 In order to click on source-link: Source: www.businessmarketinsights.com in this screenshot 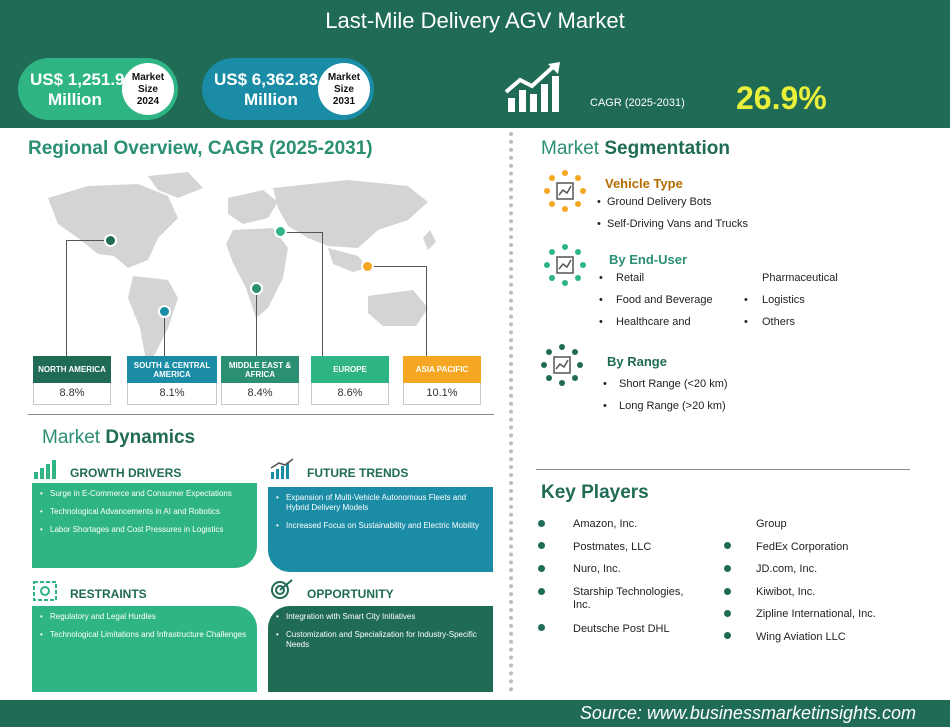, I will do `click(747, 713)`.